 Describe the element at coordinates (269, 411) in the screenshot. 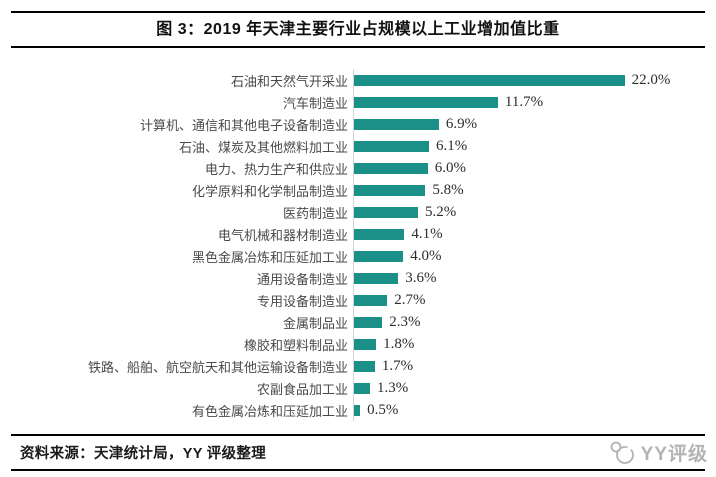

I see `category-label: 有色金属冶炼和压延加工业` at that location.